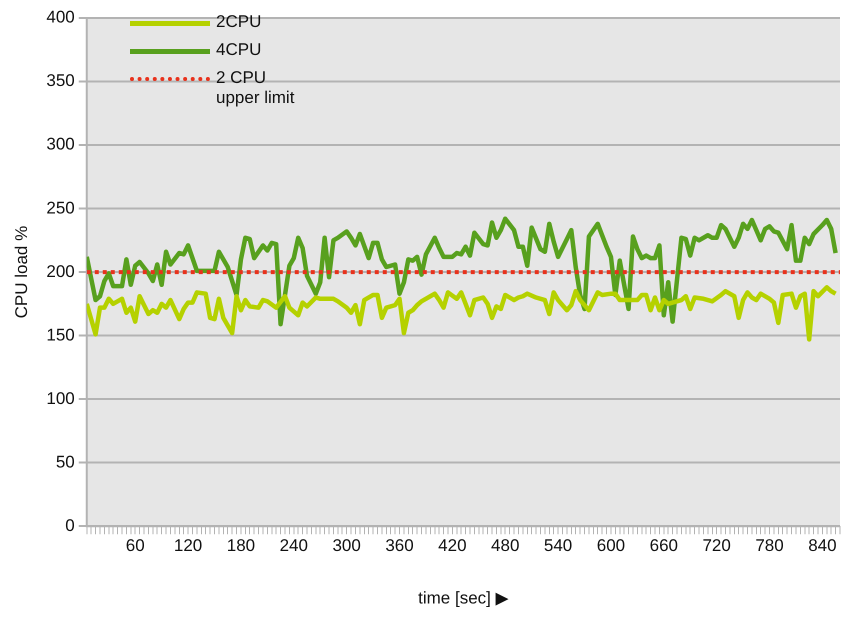 This screenshot has height=617, width=843. What do you see at coordinates (464, 598) in the screenshot?
I see `x-axis-title: time [sec] ▶` at bounding box center [464, 598].